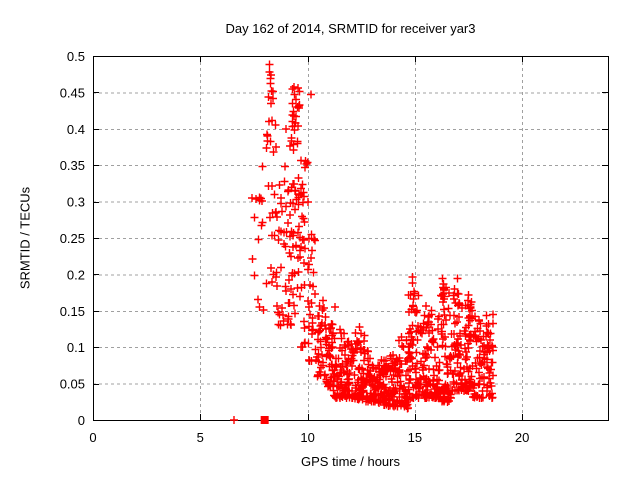  I want to click on x-axis-label: GPS time / hours, so click(350, 461).